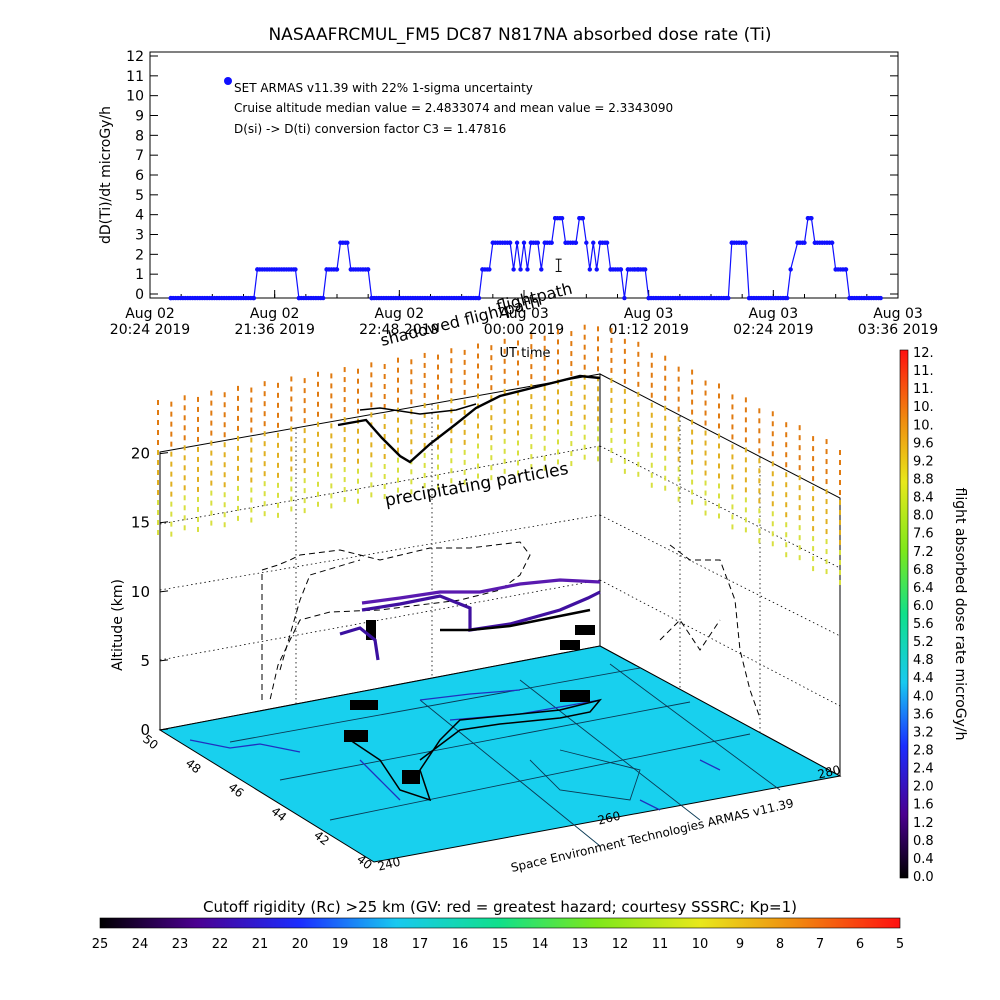 Image resolution: width=1000 pixels, height=1000 pixels. What do you see at coordinates (923, 479) in the screenshot?
I see `dose-colorbar-tick-label: 8.8` at bounding box center [923, 479].